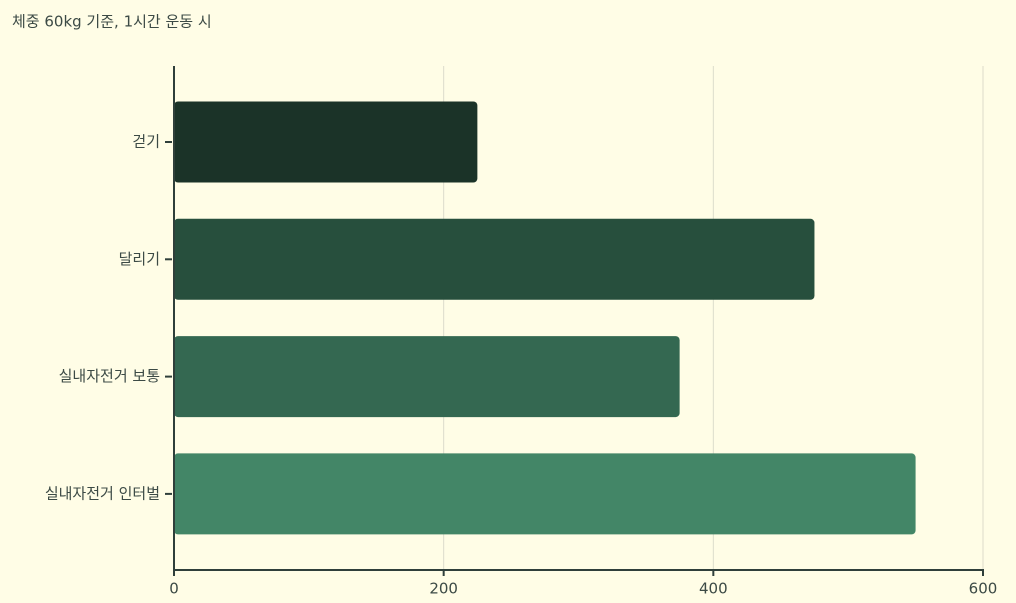 The width and height of the screenshot is (1016, 603). I want to click on y-tick-label: 걷기, so click(146, 142).